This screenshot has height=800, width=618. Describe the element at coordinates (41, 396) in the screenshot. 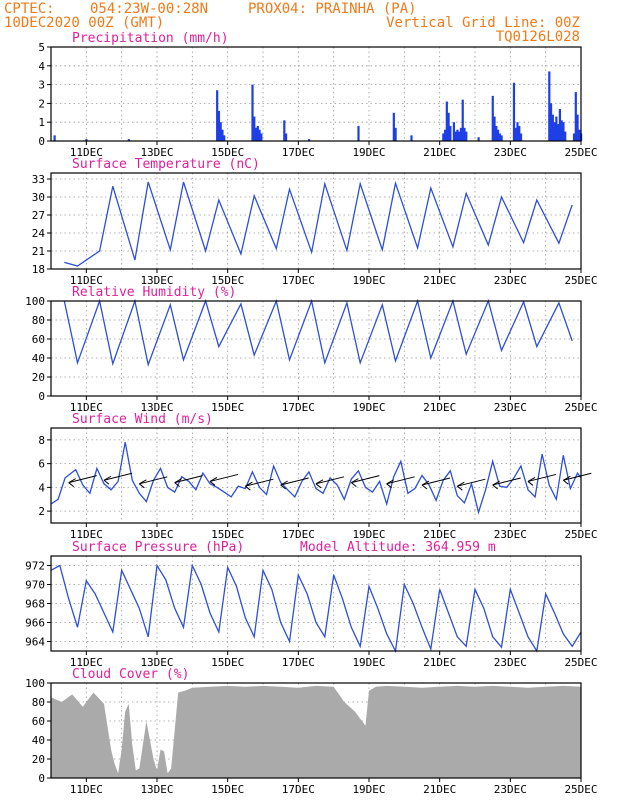

I see `y-tick-label: 0` at that location.